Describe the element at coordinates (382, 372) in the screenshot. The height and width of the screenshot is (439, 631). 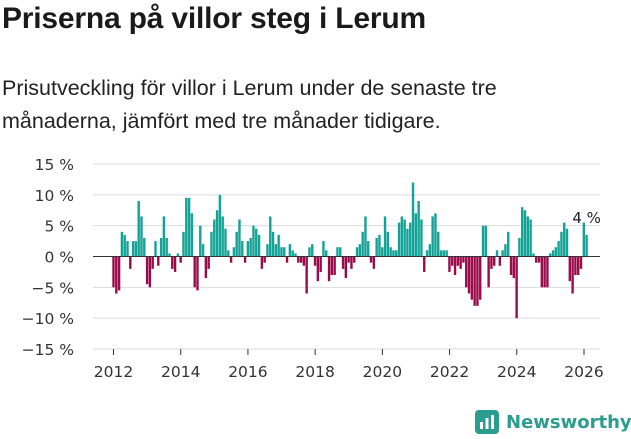
I see `x-tick-label: 2020` at that location.